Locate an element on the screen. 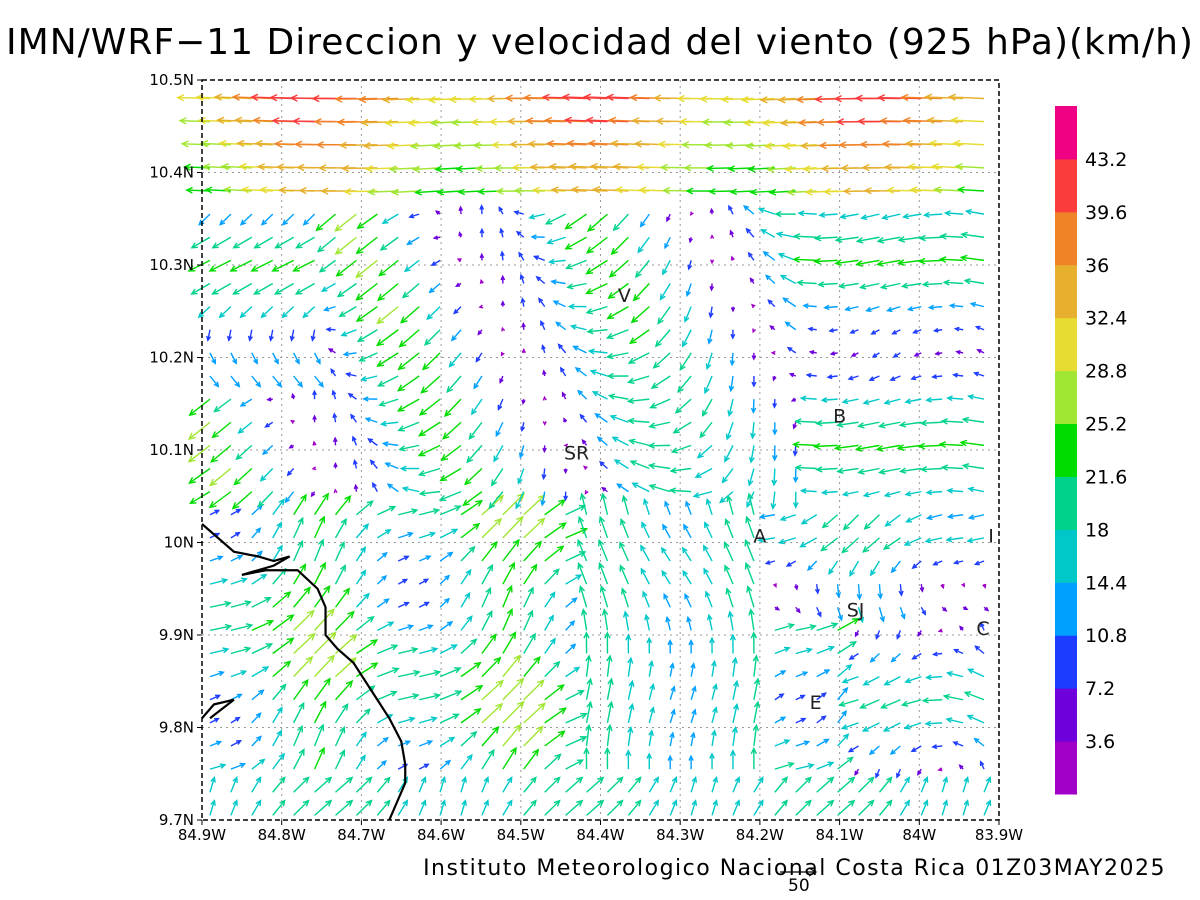  place-label: B is located at coordinates (839, 416).